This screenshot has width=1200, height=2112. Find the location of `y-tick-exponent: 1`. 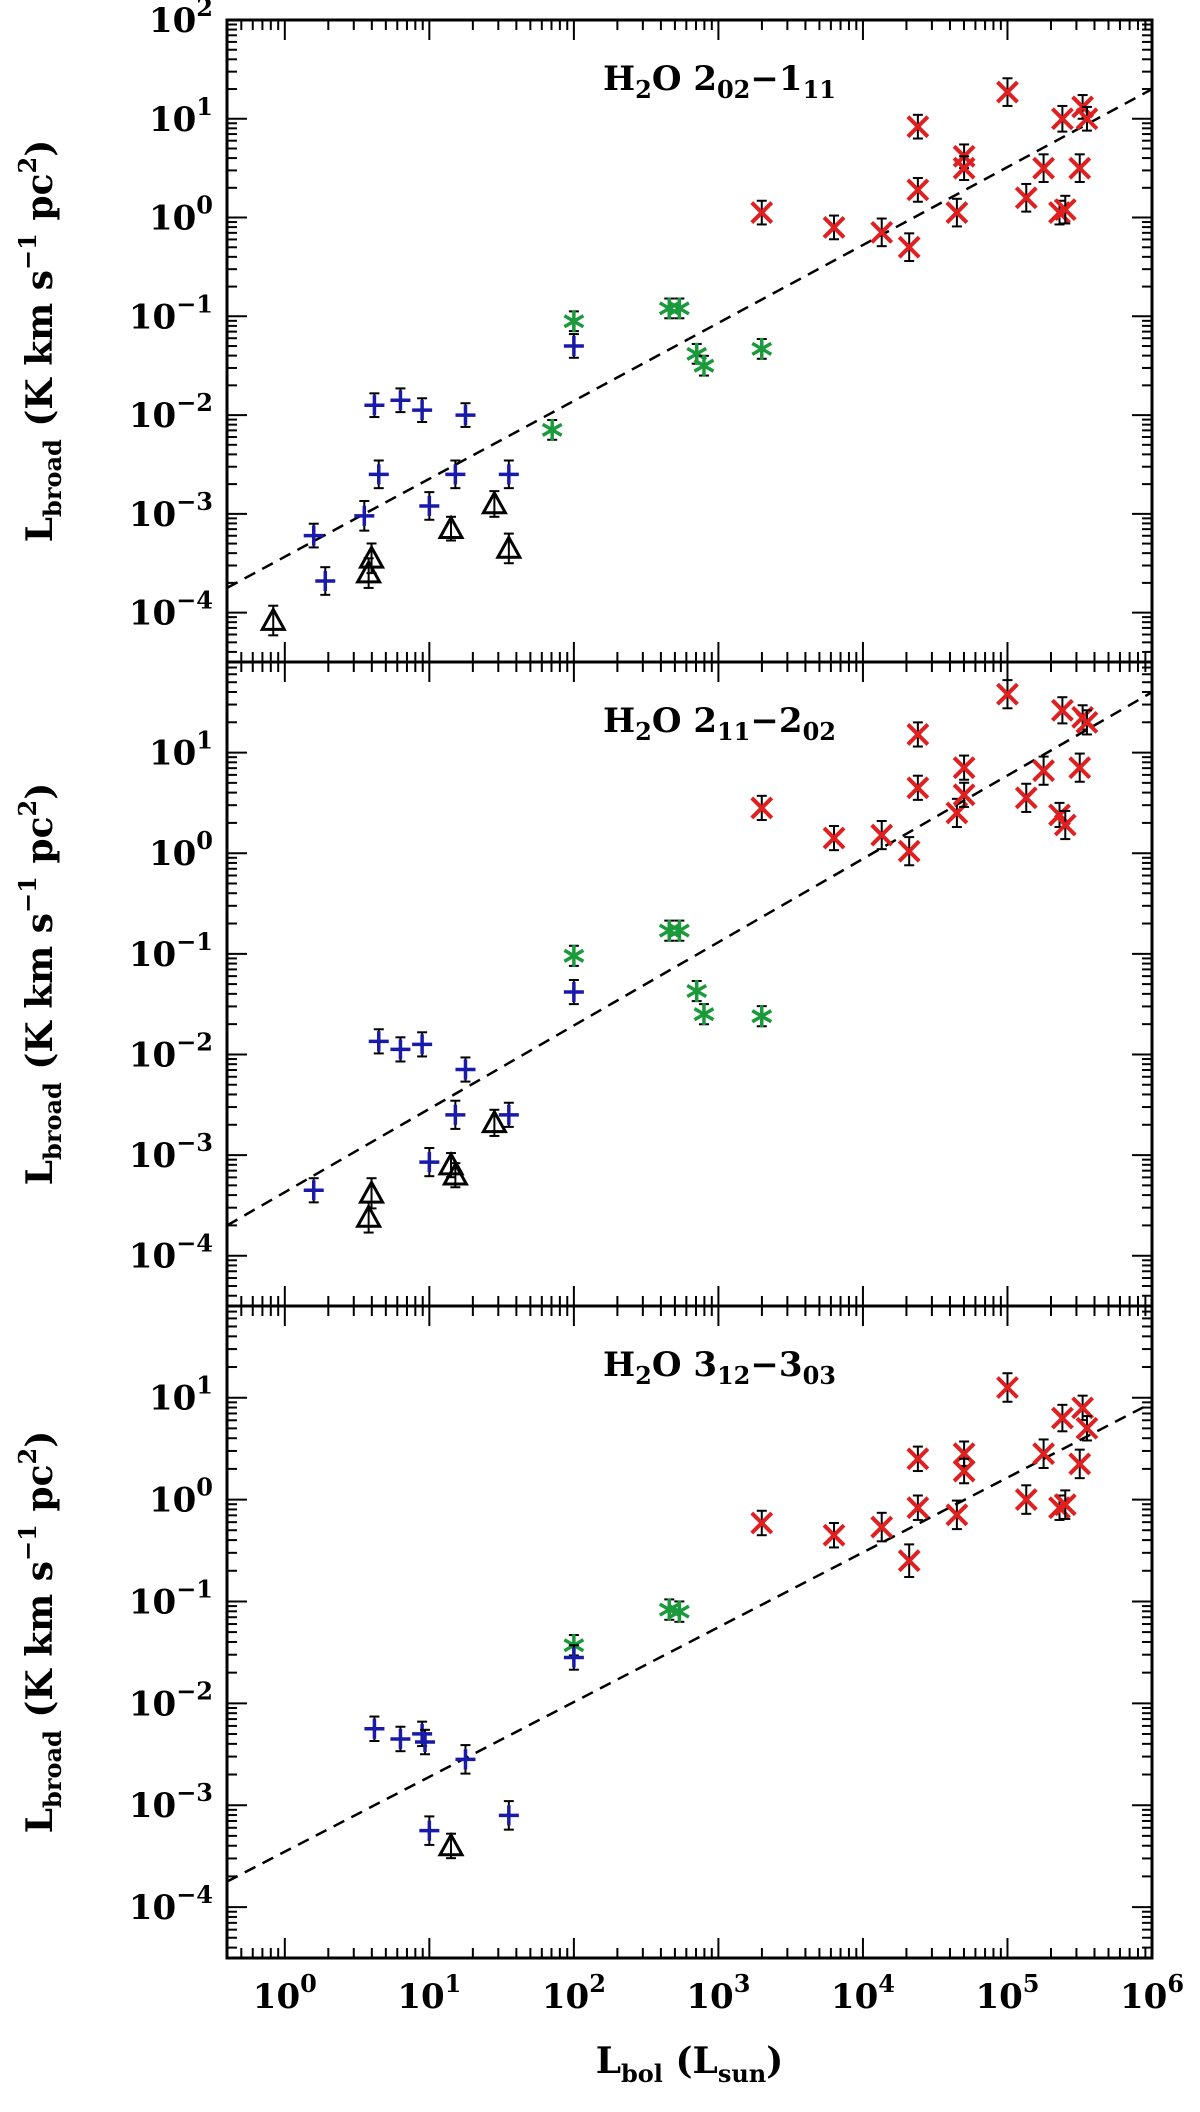

y-tick-exponent: 1 is located at coordinates (204, 106).